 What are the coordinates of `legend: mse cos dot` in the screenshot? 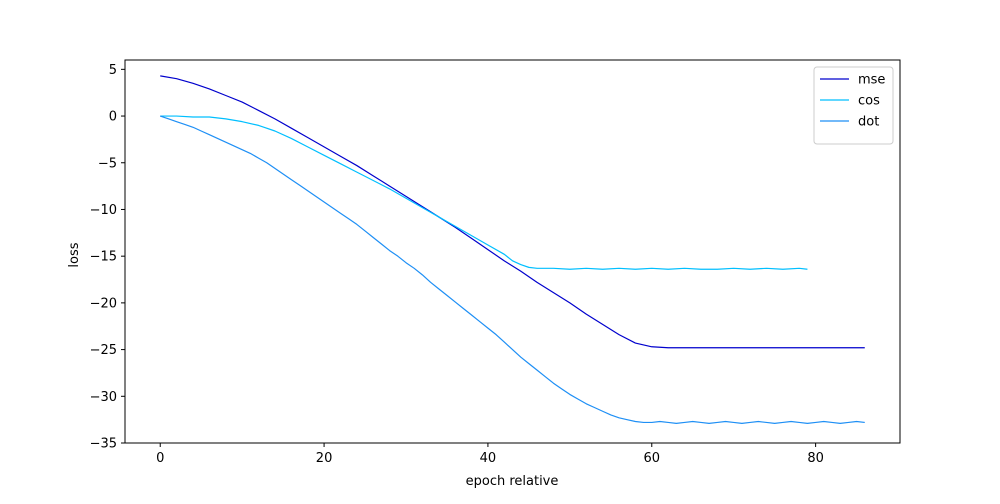 It's located at (853, 105).